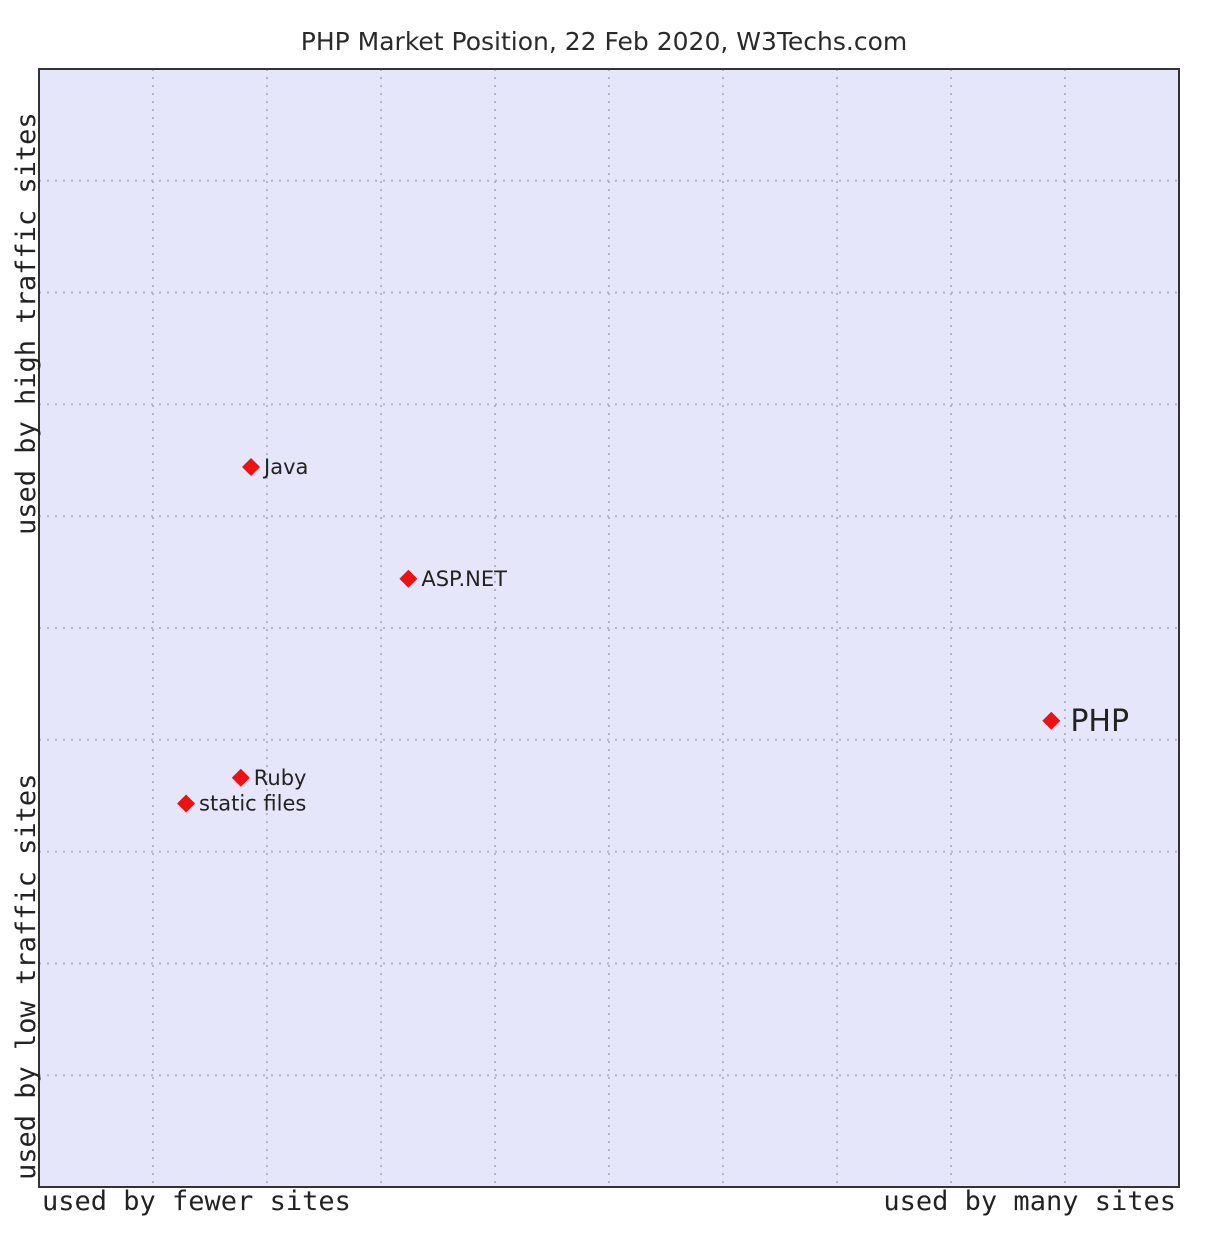 This screenshot has width=1224, height=1256. Describe the element at coordinates (464, 579) in the screenshot. I see `data-label-asp-net: ASP.NET` at that location.